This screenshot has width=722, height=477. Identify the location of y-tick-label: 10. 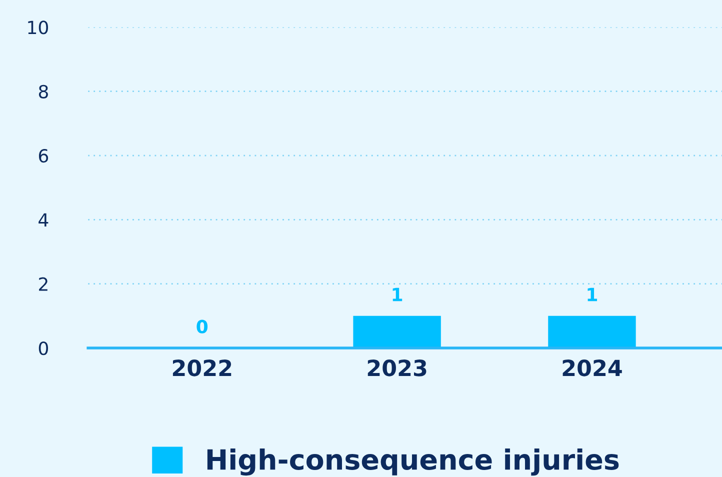
(38, 27).